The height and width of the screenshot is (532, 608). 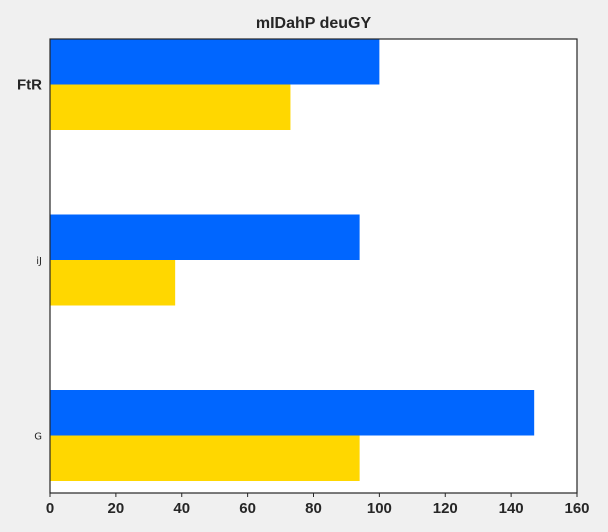 What do you see at coordinates (38, 437) in the screenshot?
I see `y-category-label: G` at bounding box center [38, 437].